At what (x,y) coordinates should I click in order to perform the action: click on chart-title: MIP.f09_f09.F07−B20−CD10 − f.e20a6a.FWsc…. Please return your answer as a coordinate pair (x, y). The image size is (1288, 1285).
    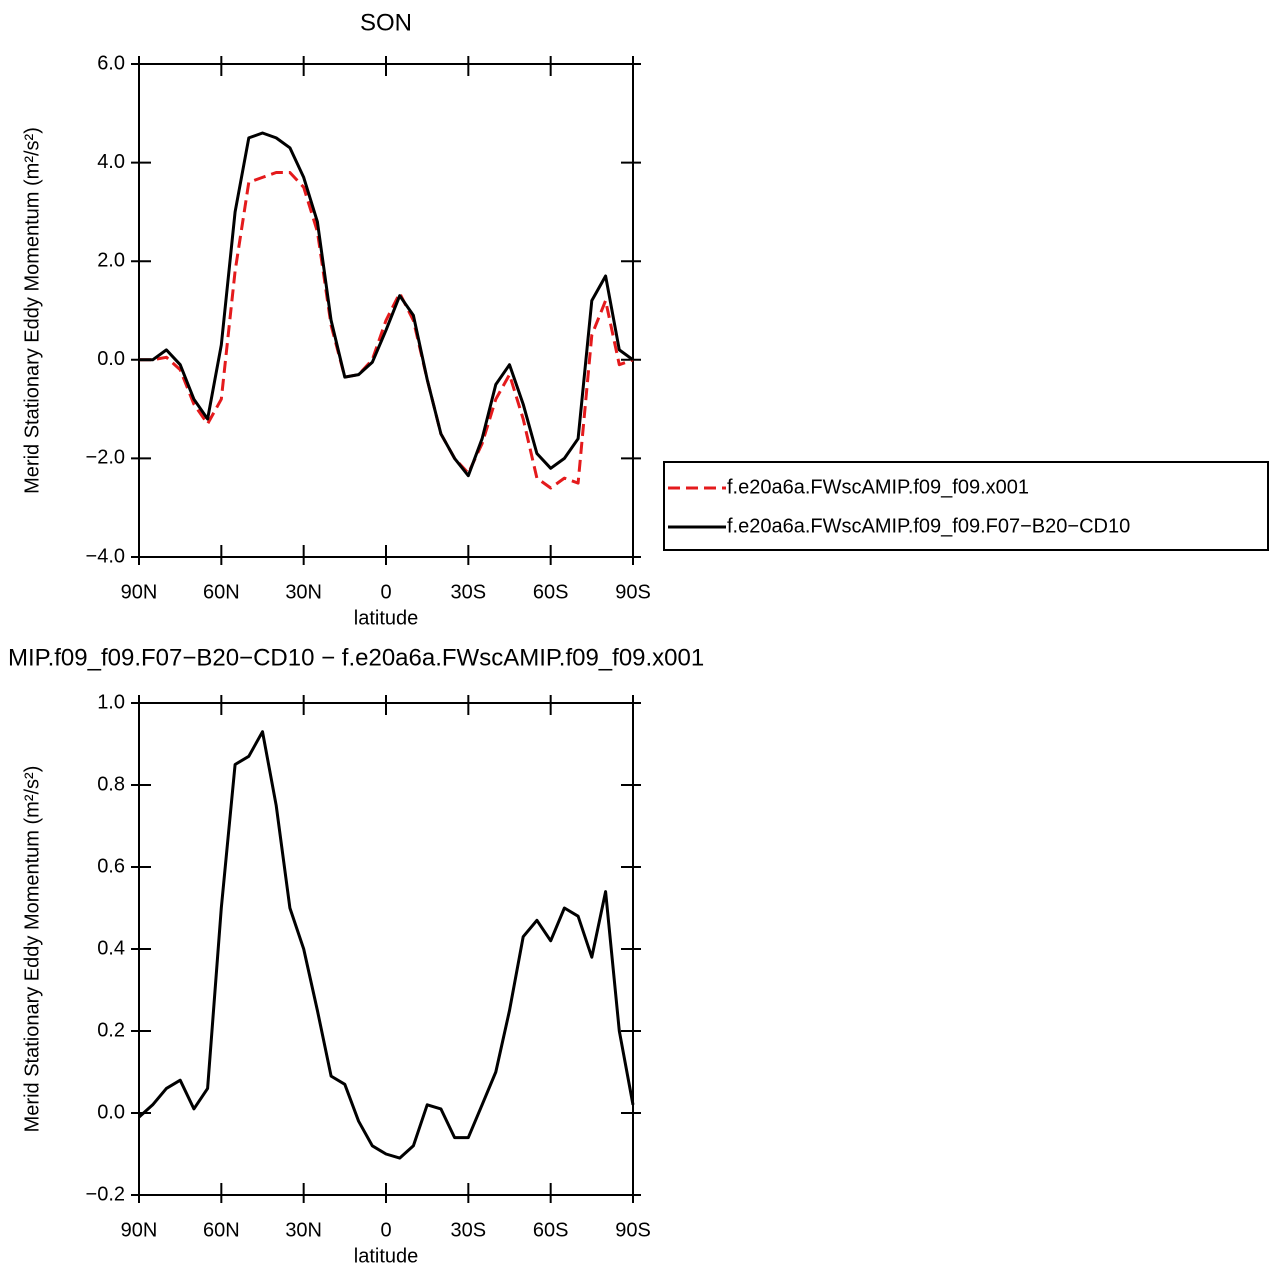
    Looking at the image, I should click on (356, 657).